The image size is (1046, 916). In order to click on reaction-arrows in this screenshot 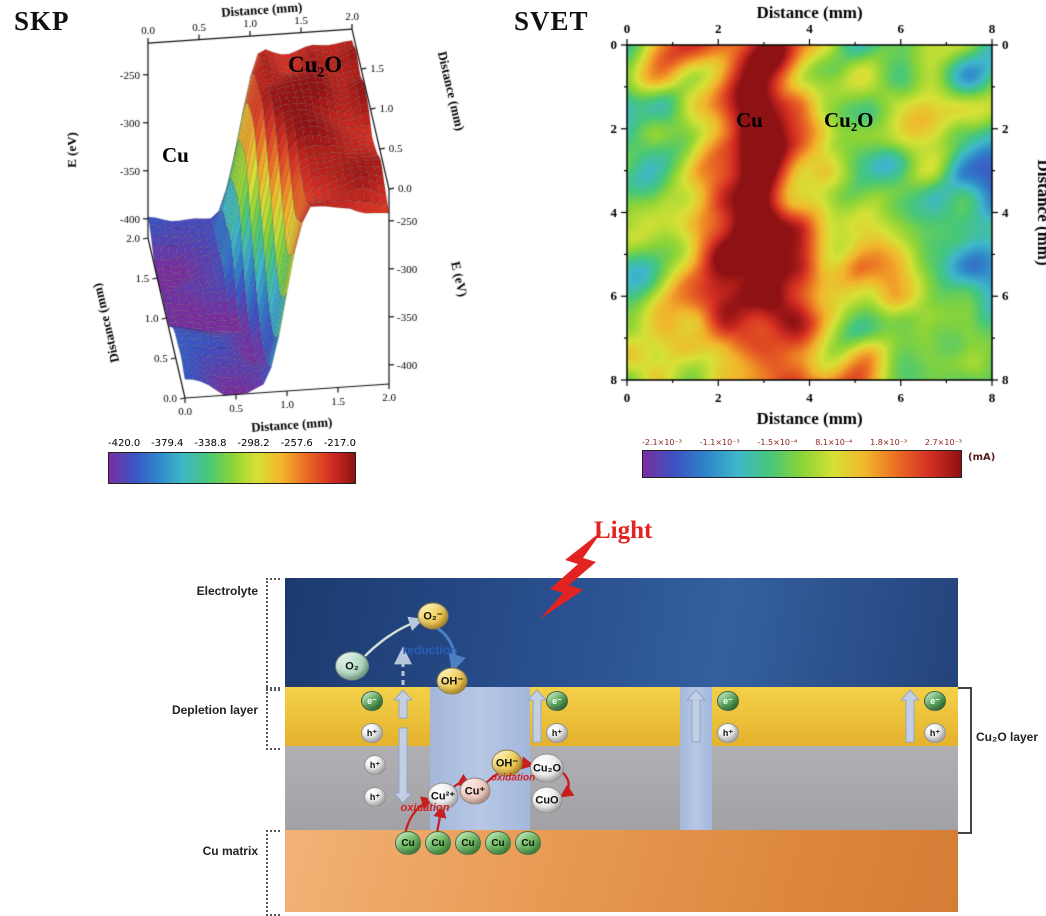, I will do `click(642, 725)`.